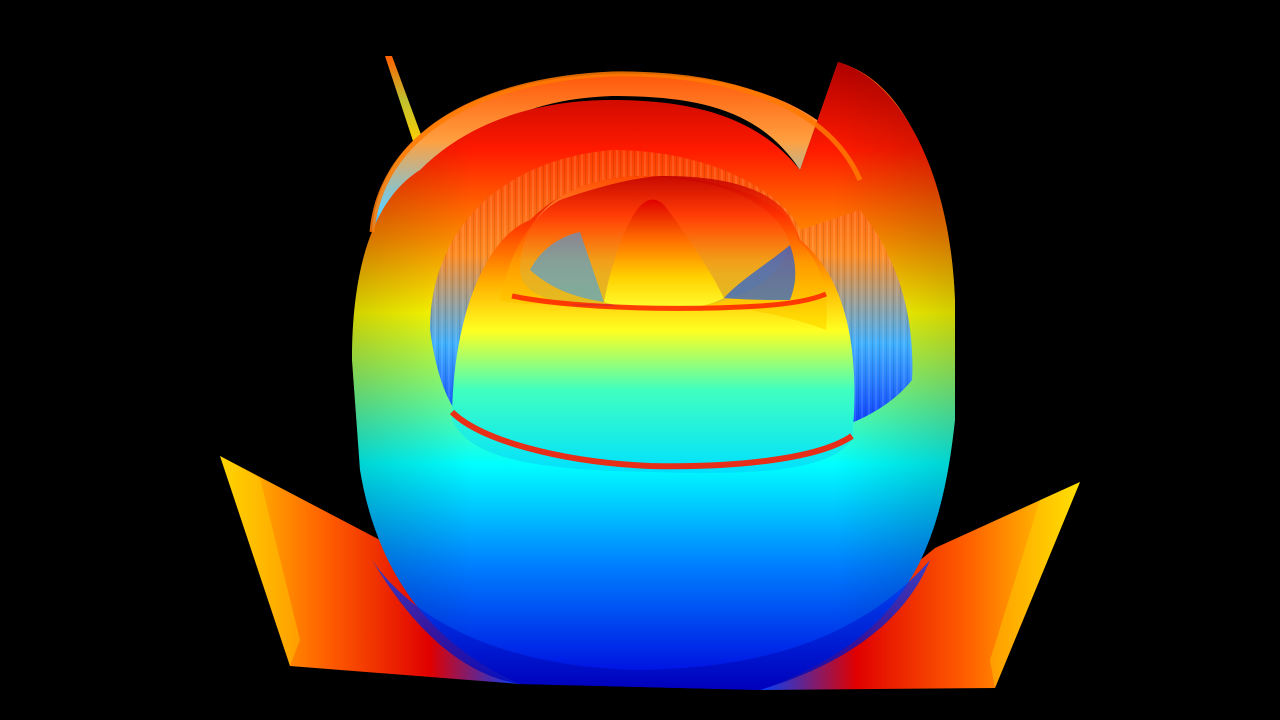  What do you see at coordinates (760, 272) in the screenshot?
I see `inner-well-right` at bounding box center [760, 272].